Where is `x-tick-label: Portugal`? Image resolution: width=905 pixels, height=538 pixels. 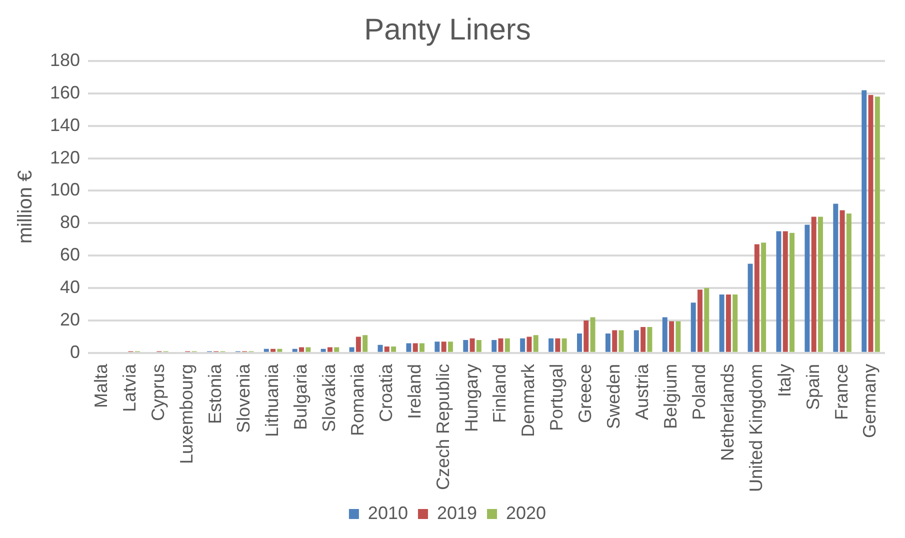
x-tick-label: Portugal is located at coordinates (556, 397).